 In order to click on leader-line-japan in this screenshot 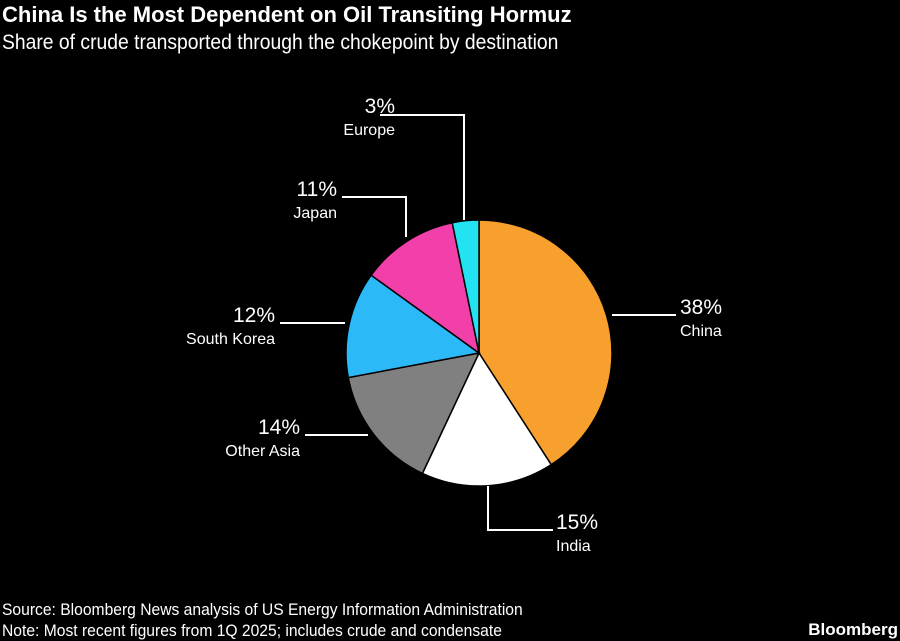, I will do `click(374, 216)`.